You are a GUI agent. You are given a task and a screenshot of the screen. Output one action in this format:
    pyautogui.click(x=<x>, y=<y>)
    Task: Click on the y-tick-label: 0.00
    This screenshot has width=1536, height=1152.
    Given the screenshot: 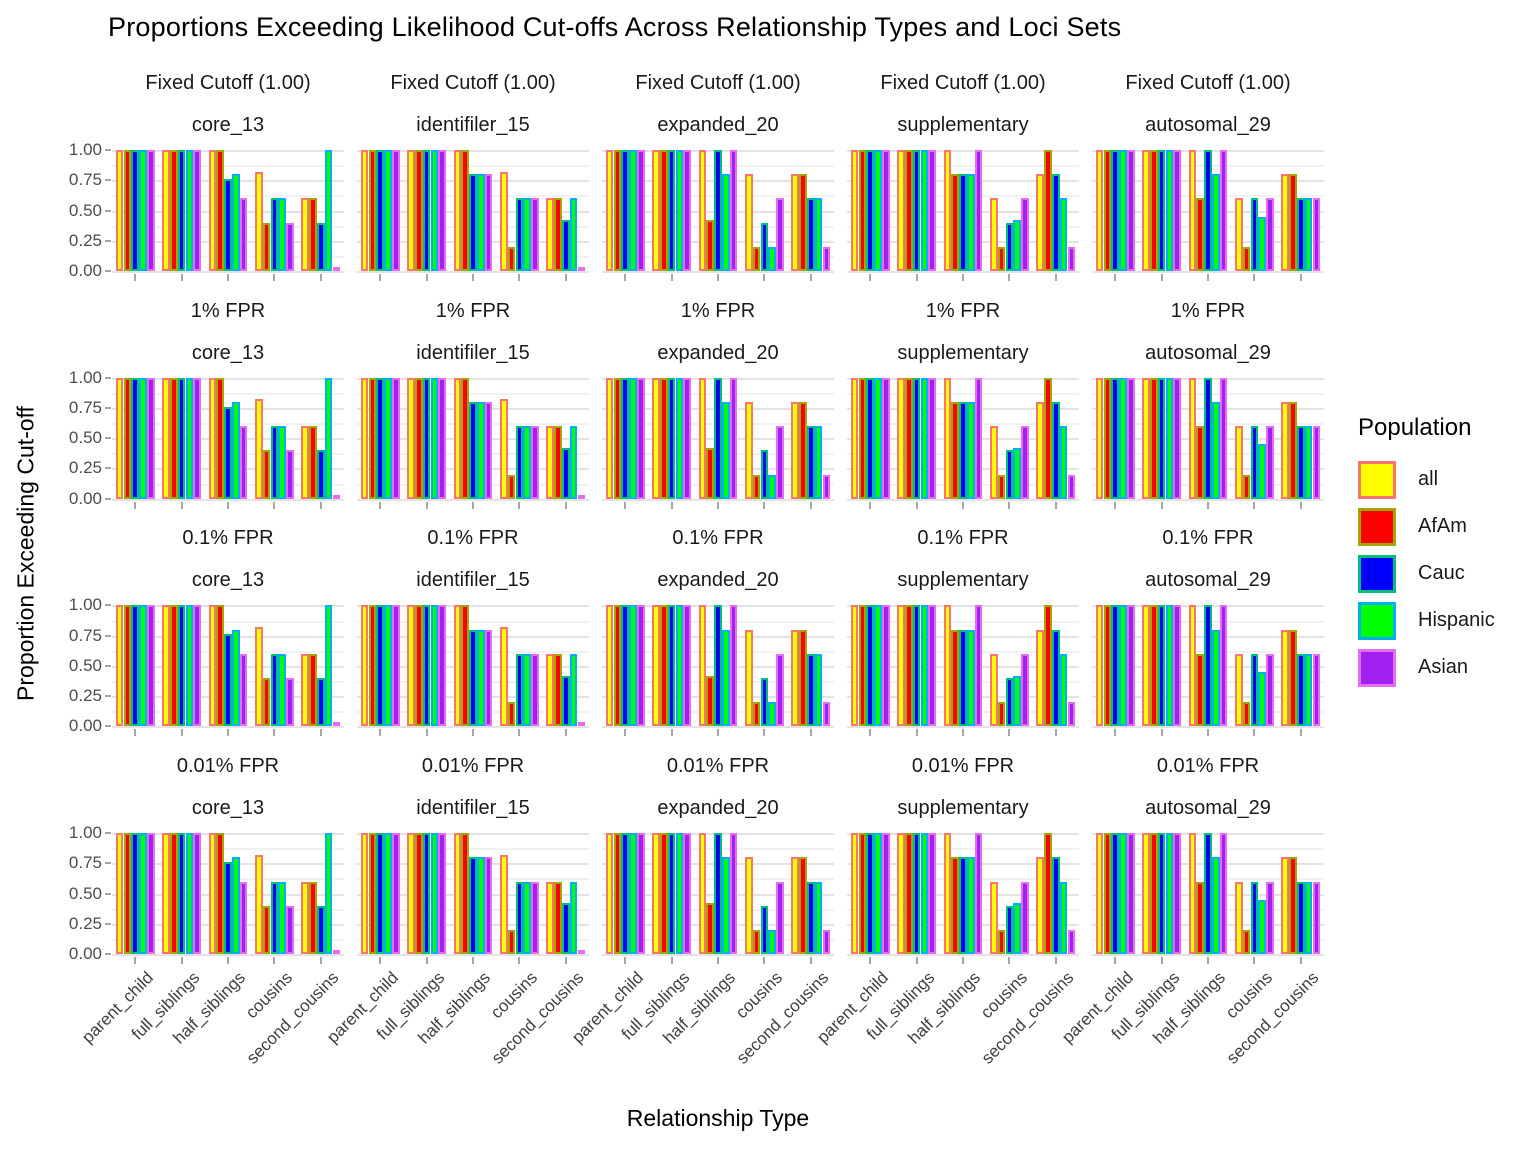 What is the action you would take?
    pyautogui.click(x=85, y=726)
    